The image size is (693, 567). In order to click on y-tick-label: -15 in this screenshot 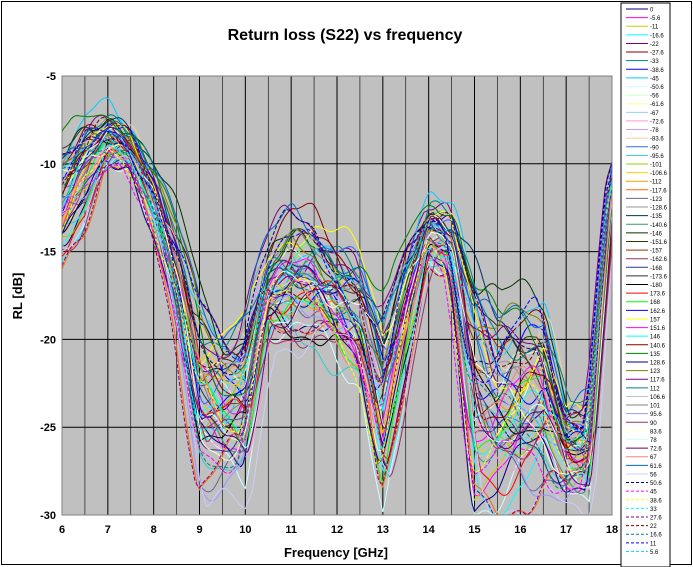, I will do `click(48, 253)`.